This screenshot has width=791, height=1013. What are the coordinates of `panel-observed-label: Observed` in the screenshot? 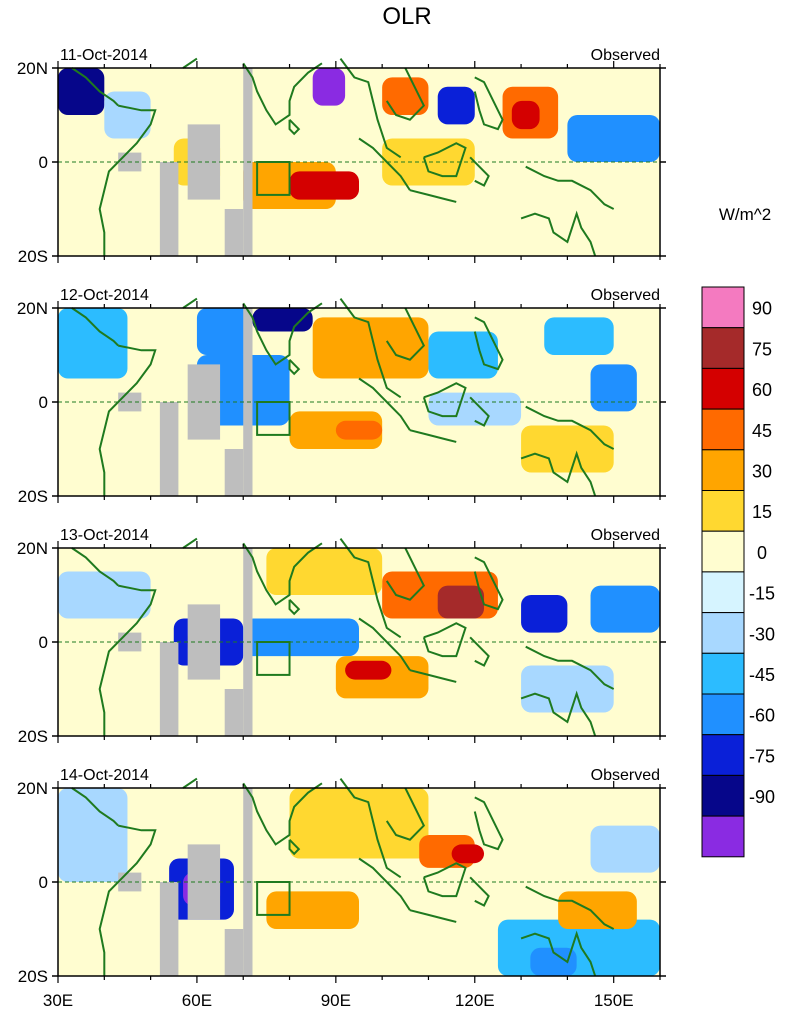 It's located at (625, 55).